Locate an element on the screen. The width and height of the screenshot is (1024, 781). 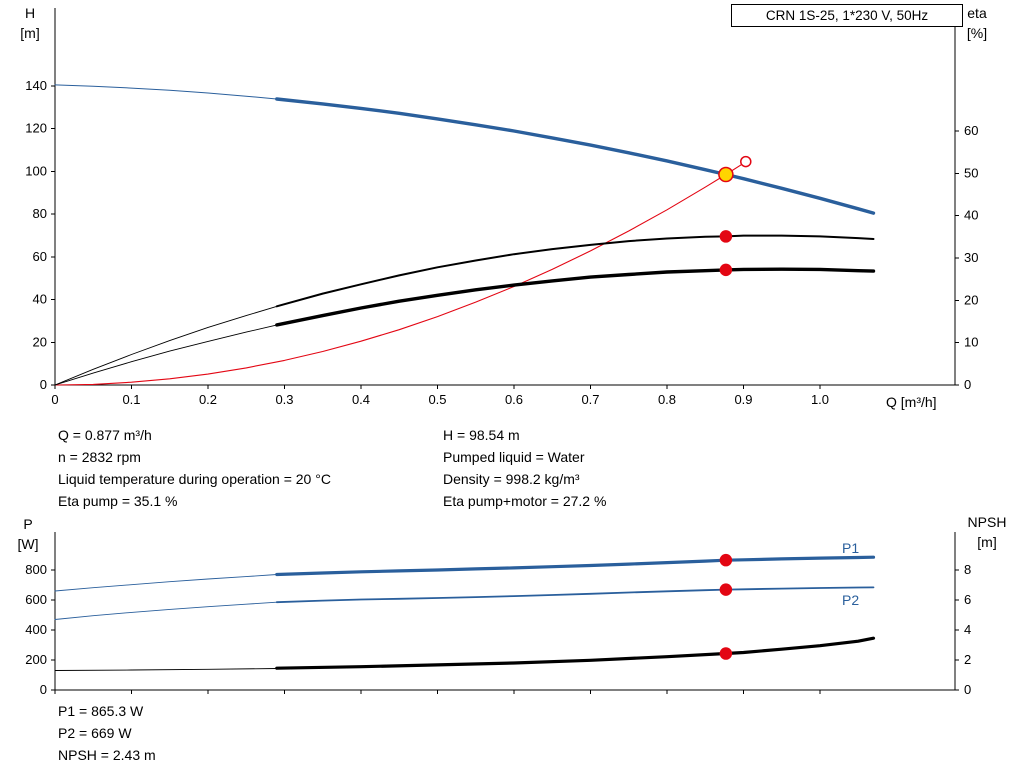
power-npsh-results: P1 = 865.3 W P2 = 669 W NPSH = 2.43 m is located at coordinates (107, 733).